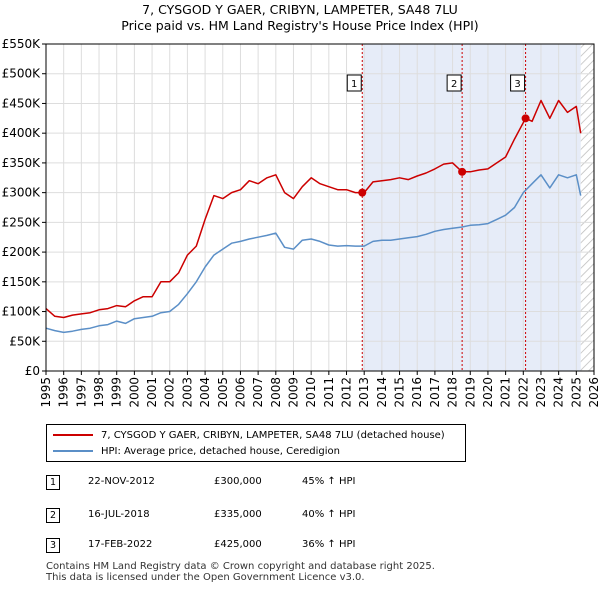 This screenshot has width=600, height=590. Describe the element at coordinates (22, 44) in the screenshot. I see `y-tick-label: £550K` at that location.